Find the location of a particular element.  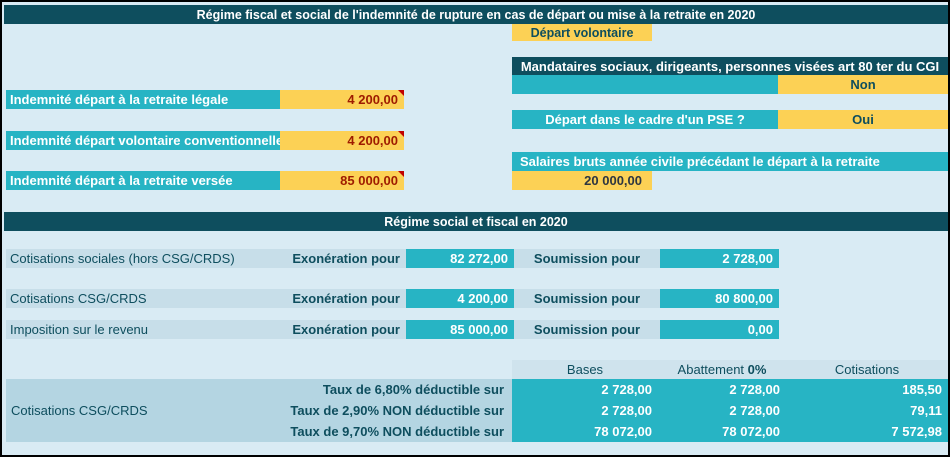

taux-label: Taux de 6,80% déductible sur is located at coordinates (413, 389).